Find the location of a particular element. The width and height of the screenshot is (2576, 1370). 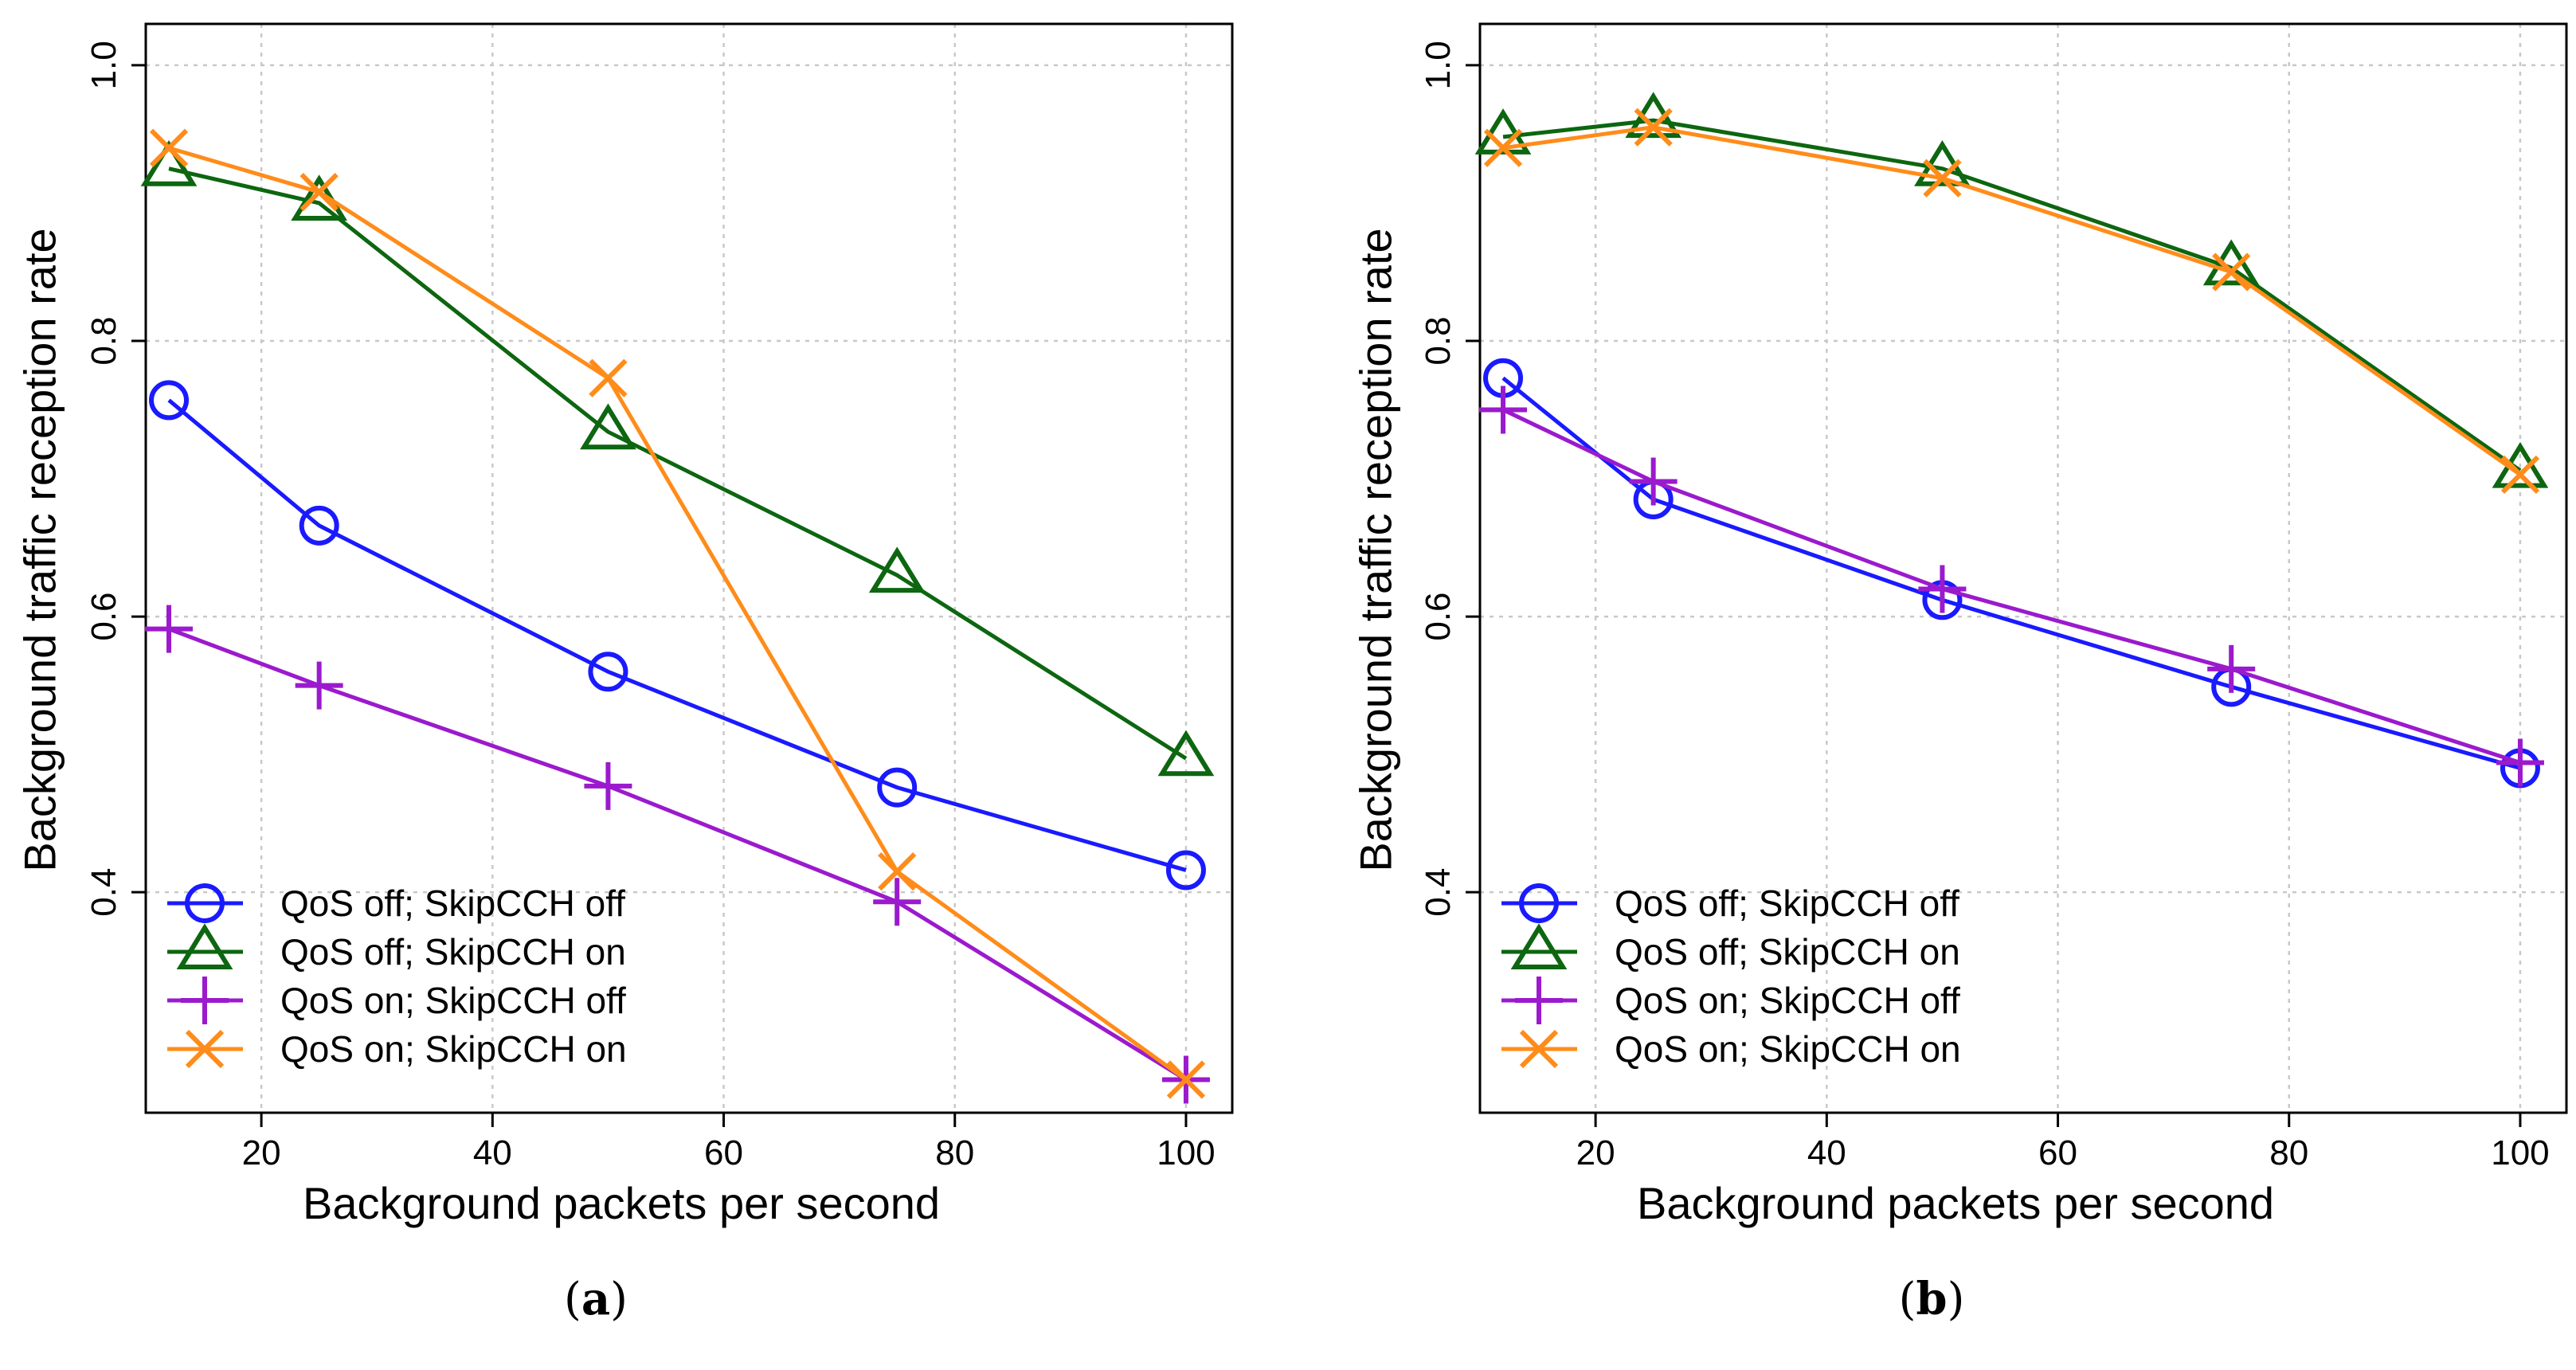

caption-a: (a) is located at coordinates (595, 1299).